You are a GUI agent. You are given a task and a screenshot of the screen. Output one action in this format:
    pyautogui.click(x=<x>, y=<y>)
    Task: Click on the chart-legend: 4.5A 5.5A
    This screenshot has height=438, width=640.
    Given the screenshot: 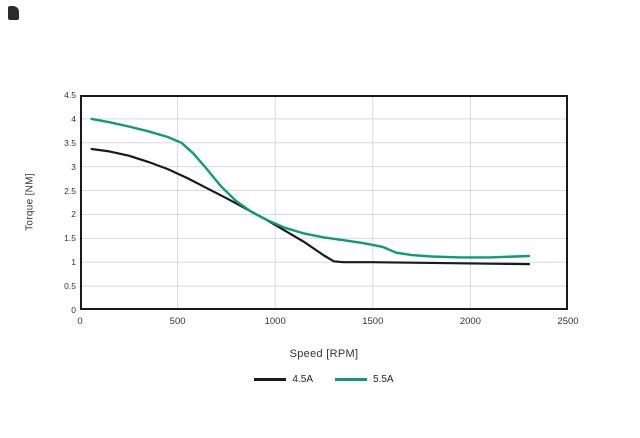 What is the action you would take?
    pyautogui.click(x=324, y=379)
    